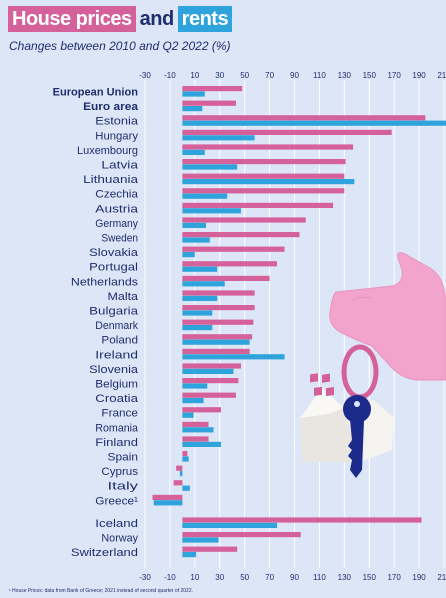 The image size is (446, 598). What do you see at coordinates (357, 409) in the screenshot?
I see `key-head-icon` at bounding box center [357, 409].